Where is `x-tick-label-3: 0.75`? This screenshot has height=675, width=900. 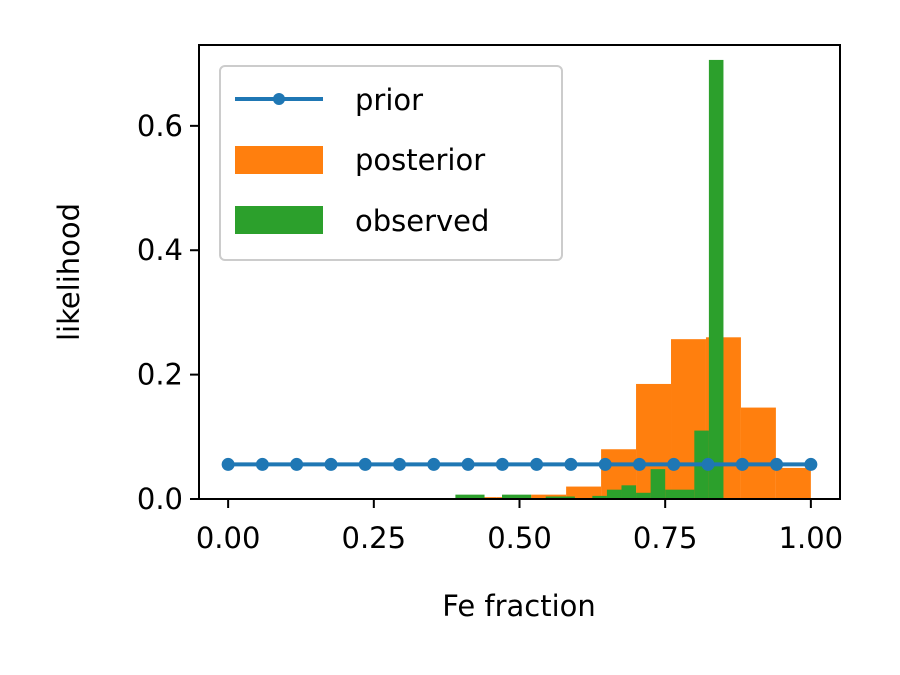
x-tick-label-3: 0.75 is located at coordinates (665, 538).